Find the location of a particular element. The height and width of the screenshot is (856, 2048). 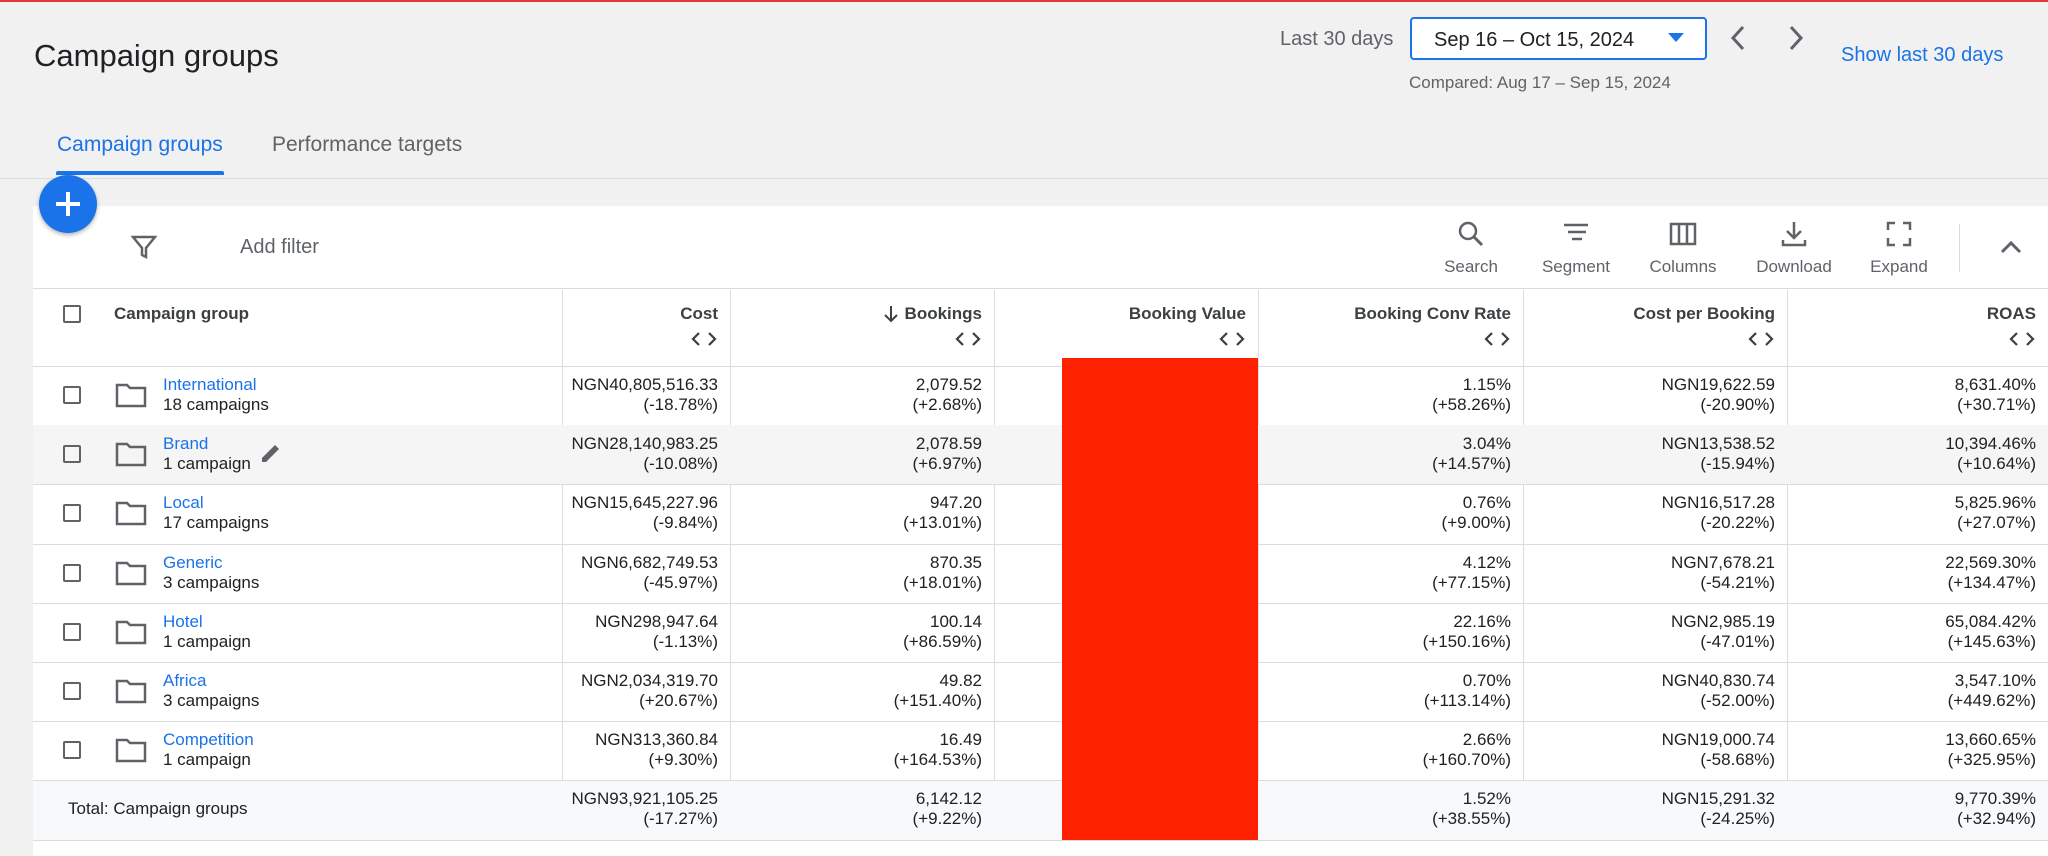

campaign-link: Hotel is located at coordinates (183, 621).